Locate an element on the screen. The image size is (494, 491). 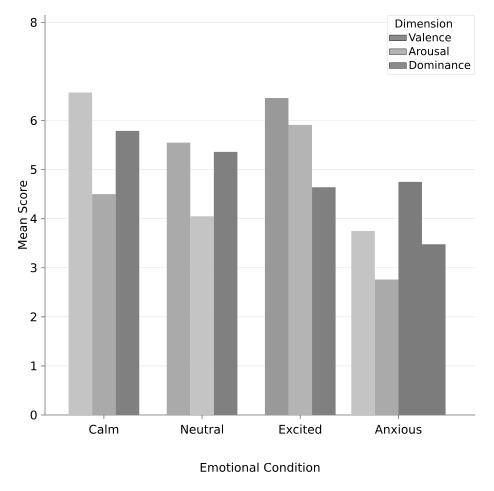
x-axis-title: Emotional Condition is located at coordinates (260, 467).